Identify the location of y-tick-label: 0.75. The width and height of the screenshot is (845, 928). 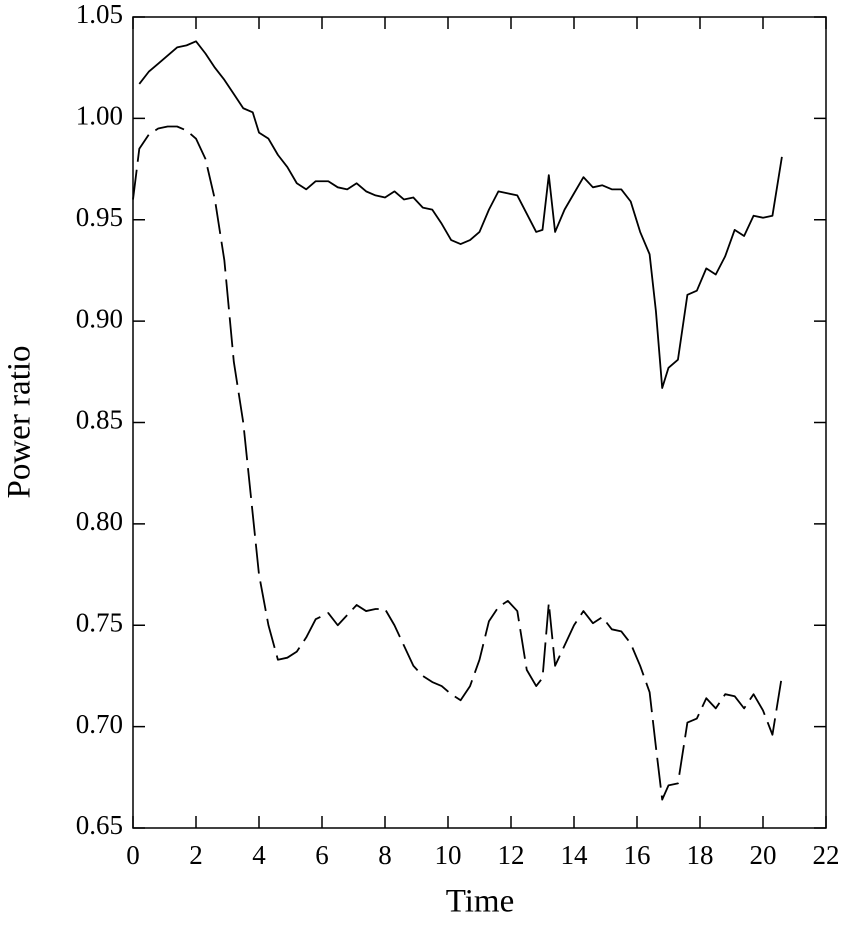
(99, 622).